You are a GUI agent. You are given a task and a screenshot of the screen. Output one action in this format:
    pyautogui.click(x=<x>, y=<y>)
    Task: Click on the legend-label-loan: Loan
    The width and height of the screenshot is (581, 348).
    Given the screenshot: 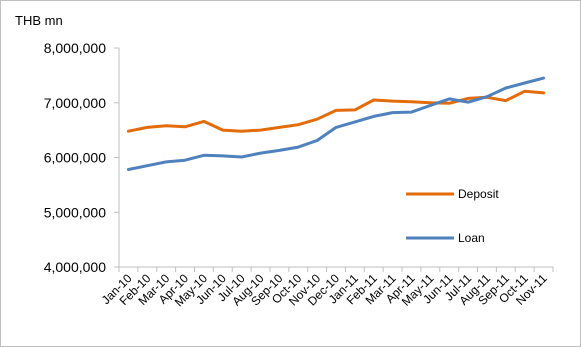 What is the action you would take?
    pyautogui.click(x=471, y=238)
    